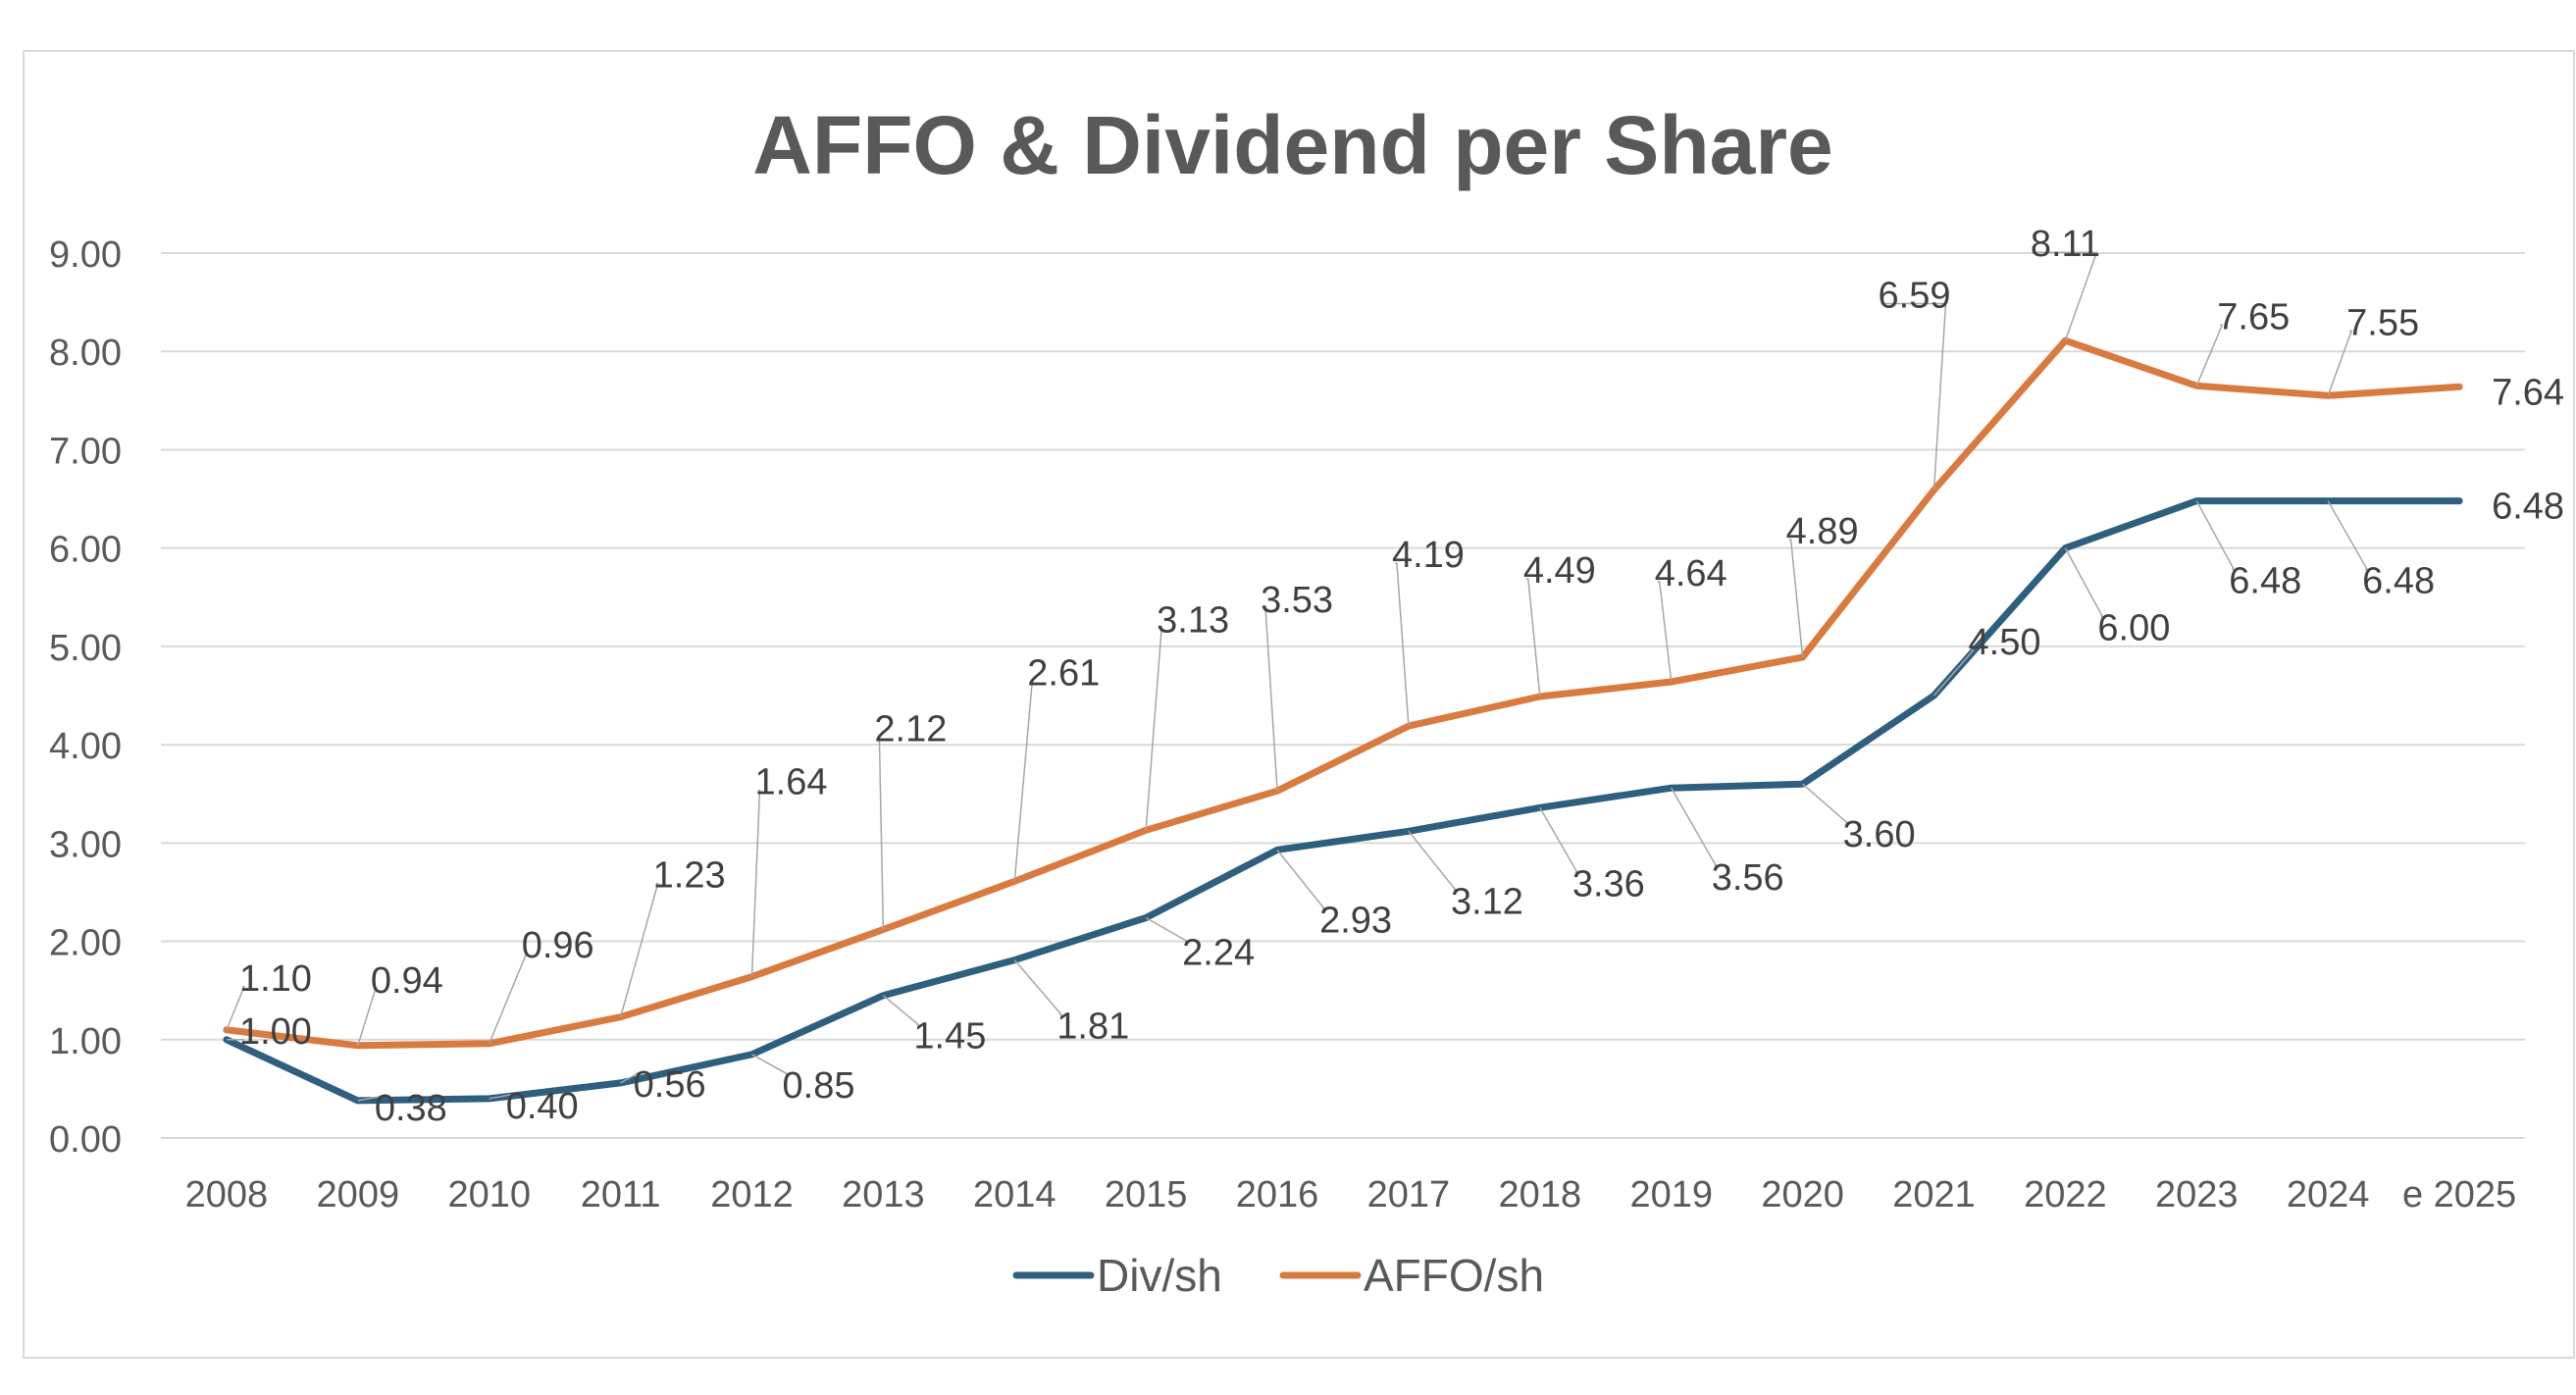  I want to click on data-label: 6.59, so click(1915, 296).